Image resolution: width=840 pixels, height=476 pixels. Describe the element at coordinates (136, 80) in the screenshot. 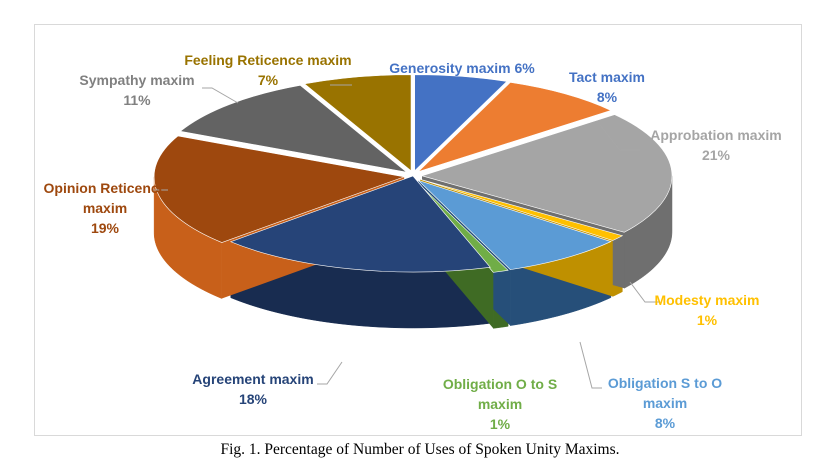

I see `slice-label-line: Sympathy maxim` at that location.